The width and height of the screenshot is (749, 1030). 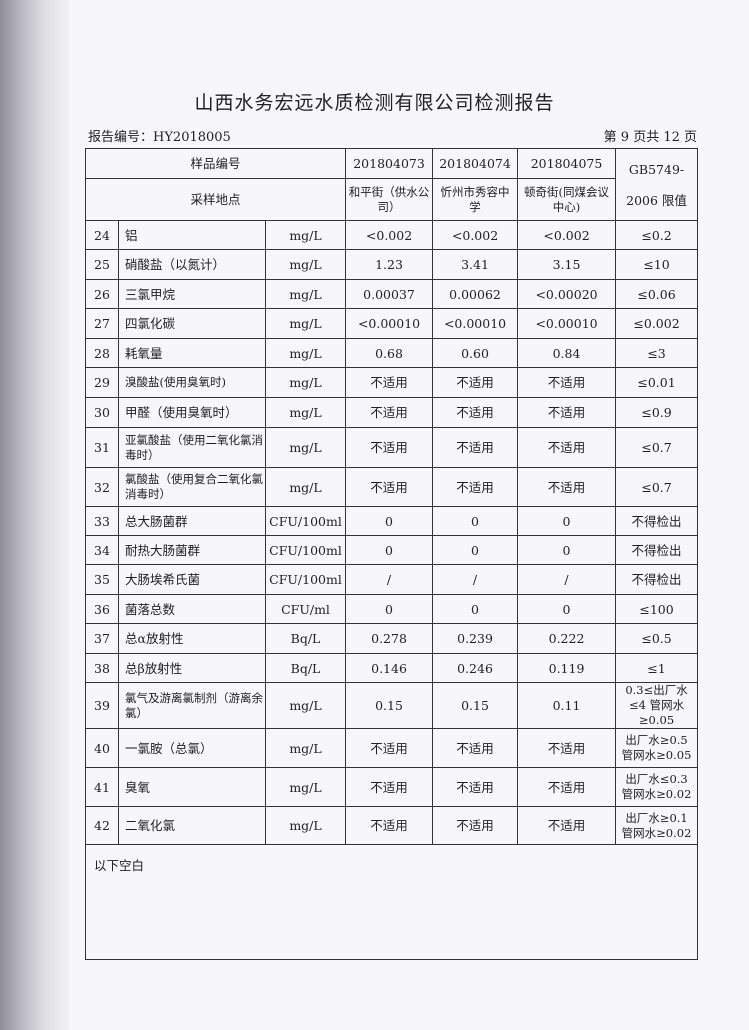 What do you see at coordinates (389, 668) in the screenshot?
I see `value: 0.146` at bounding box center [389, 668].